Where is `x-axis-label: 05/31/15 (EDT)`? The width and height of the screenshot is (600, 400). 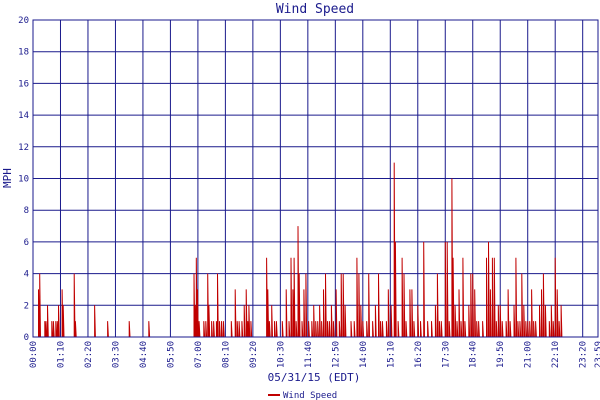
x-axis-label: 05/31/15 (EDT) is located at coordinates (314, 377).